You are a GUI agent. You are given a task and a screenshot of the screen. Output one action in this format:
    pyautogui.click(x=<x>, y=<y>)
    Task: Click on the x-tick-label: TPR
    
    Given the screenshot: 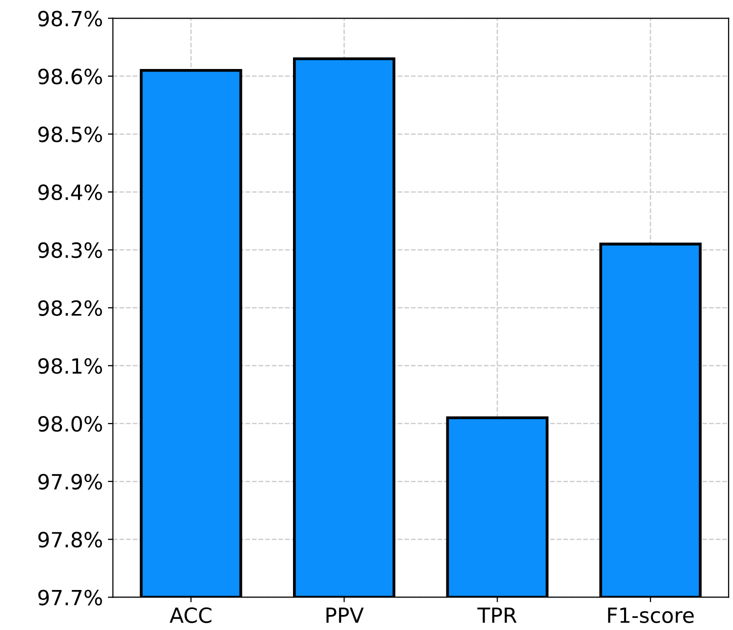 What is the action you would take?
    pyautogui.click(x=497, y=615)
    